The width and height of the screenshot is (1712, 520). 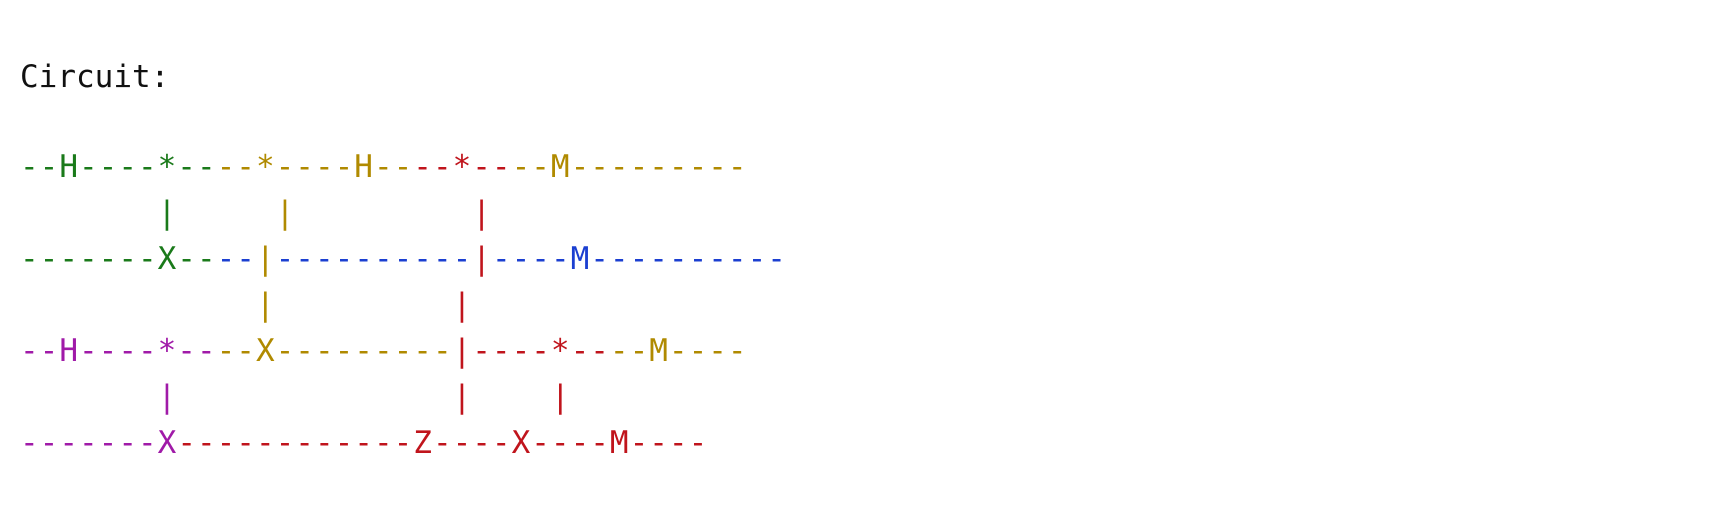 I want to click on circuit-row-6: -------X------------Z----X----M----, so click(x=403, y=443).